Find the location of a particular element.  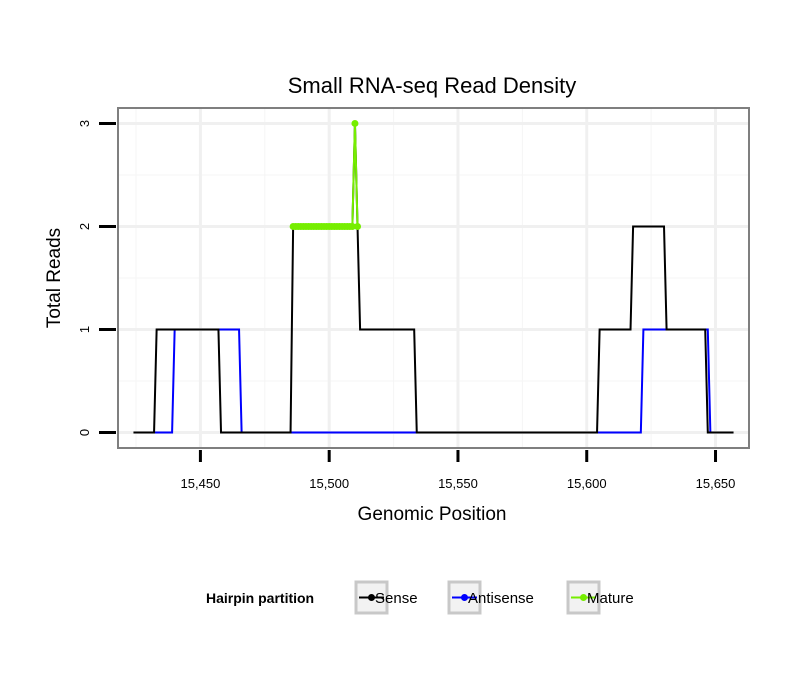

y-axis-title: Total Reads is located at coordinates (54, 278).